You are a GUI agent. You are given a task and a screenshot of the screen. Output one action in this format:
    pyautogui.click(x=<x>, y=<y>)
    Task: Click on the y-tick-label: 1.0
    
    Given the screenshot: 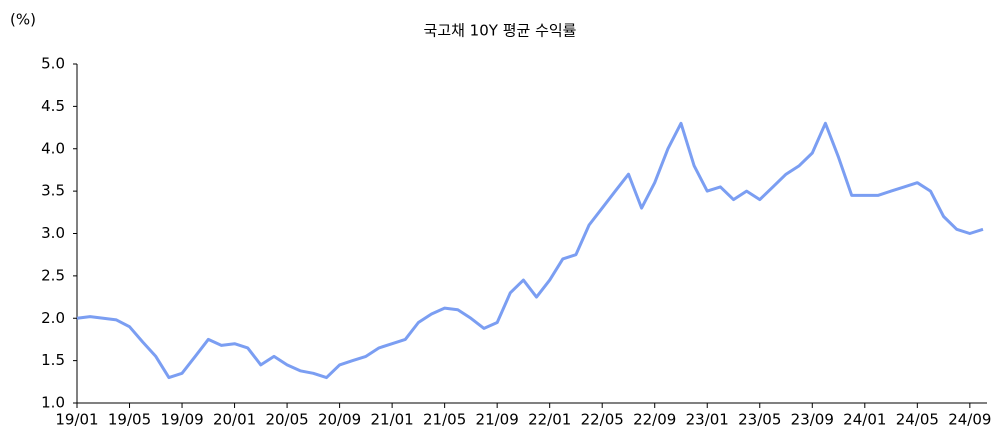 What is the action you would take?
    pyautogui.click(x=53, y=403)
    